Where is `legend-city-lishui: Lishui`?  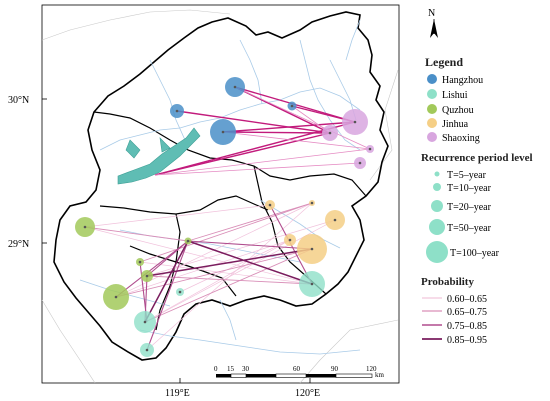
legend-city-lishui: Lishui is located at coordinates (447, 95).